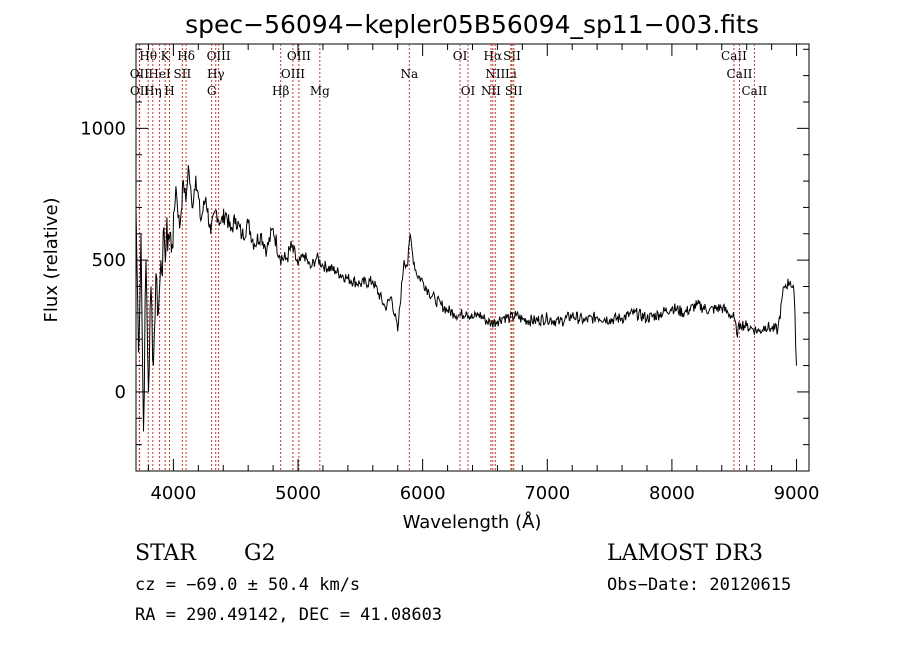 The image size is (900, 649). Describe the element at coordinates (740, 74) in the screenshot. I see `marker-label-17: CaII` at that location.